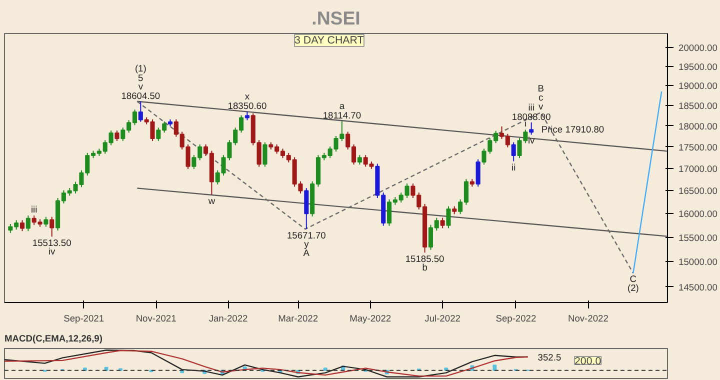 The height and width of the screenshot is (380, 720). What do you see at coordinates (531, 117) in the screenshot?
I see `annotation: 18088.00` at bounding box center [531, 117].